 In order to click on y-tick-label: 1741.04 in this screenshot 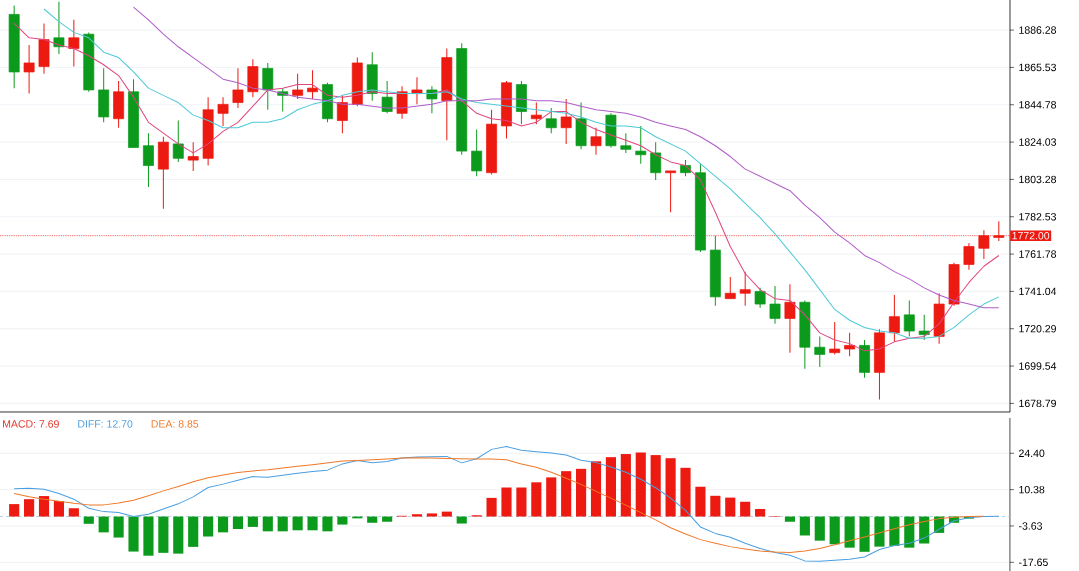, I will do `click(1038, 291)`.